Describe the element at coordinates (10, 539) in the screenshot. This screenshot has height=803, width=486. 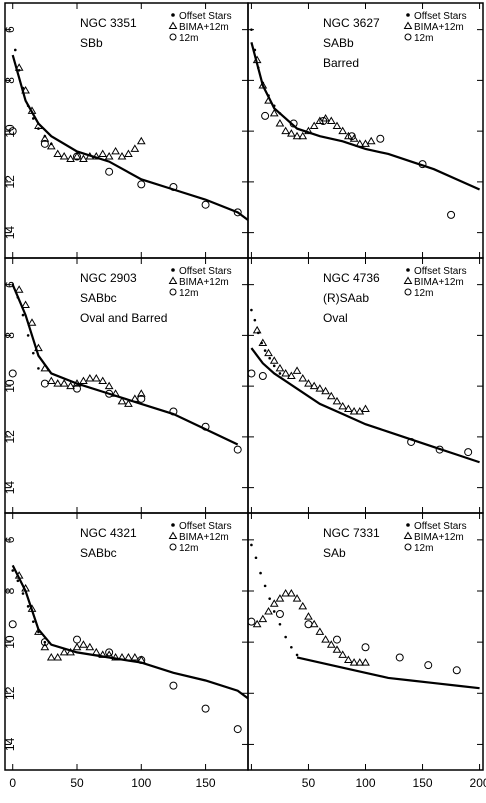
I see `y-tick-label: 6` at that location.